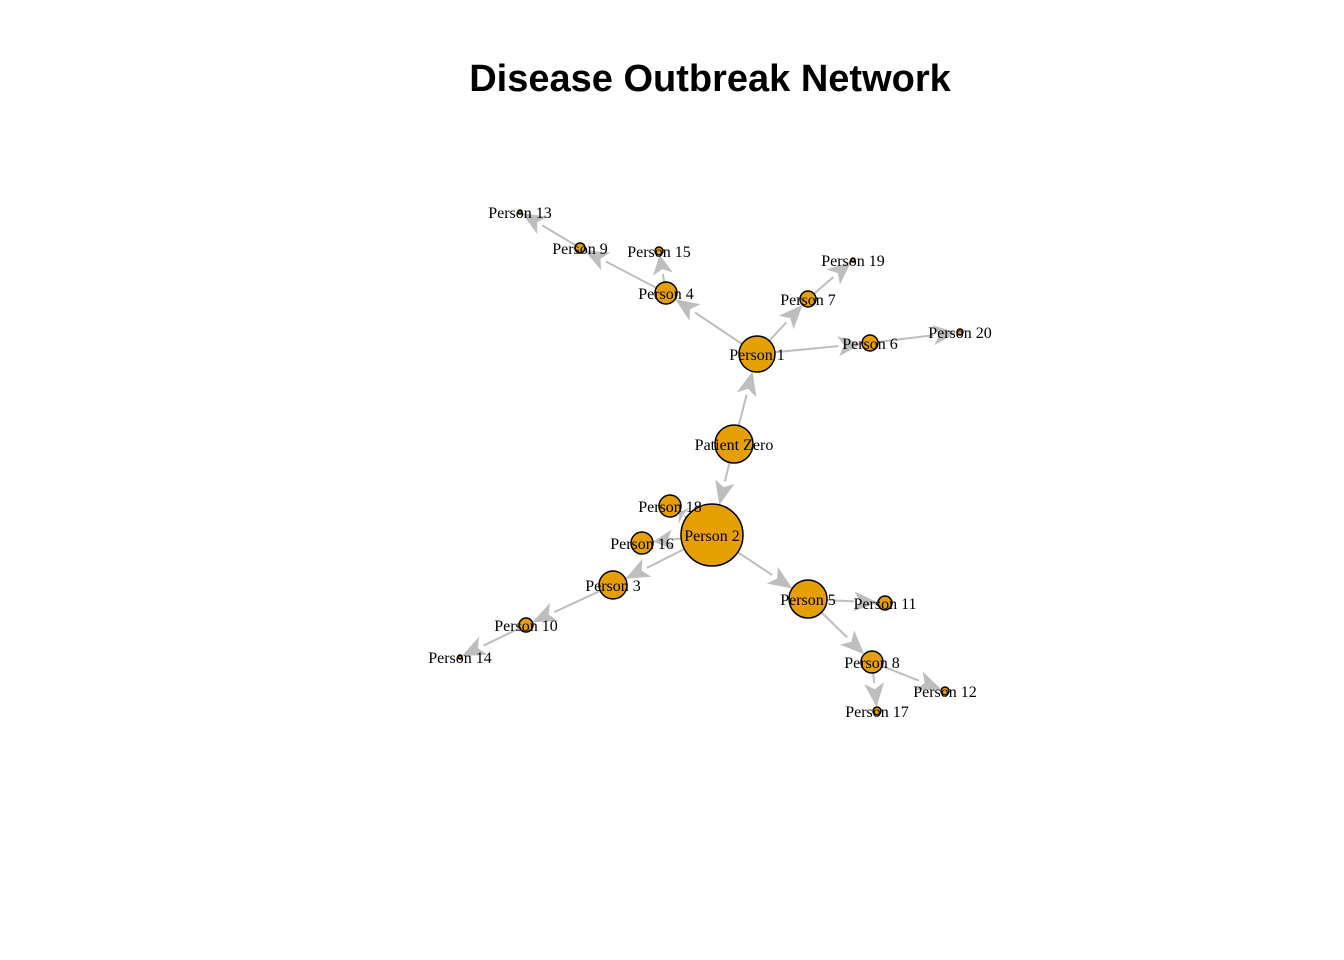 This screenshot has height=960, width=1344. Describe the element at coordinates (684, 516) in the screenshot. I see `arrowhead-p2-p18` at that location.